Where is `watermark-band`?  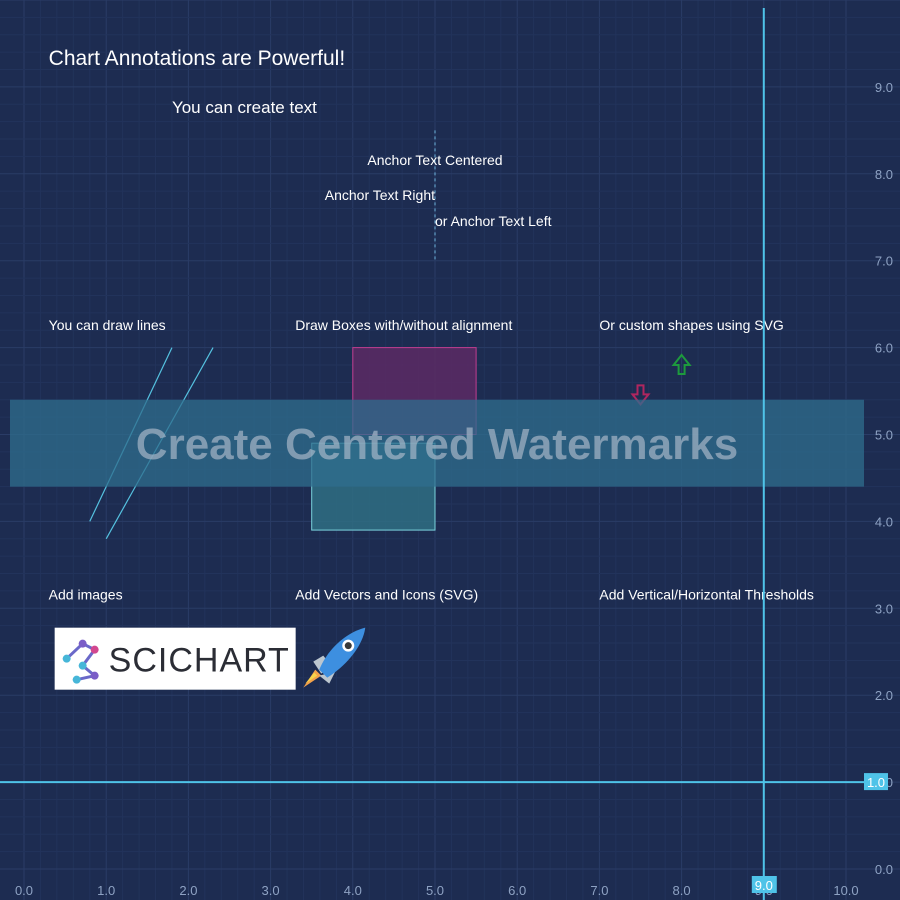
watermark-band is located at coordinates (437, 443).